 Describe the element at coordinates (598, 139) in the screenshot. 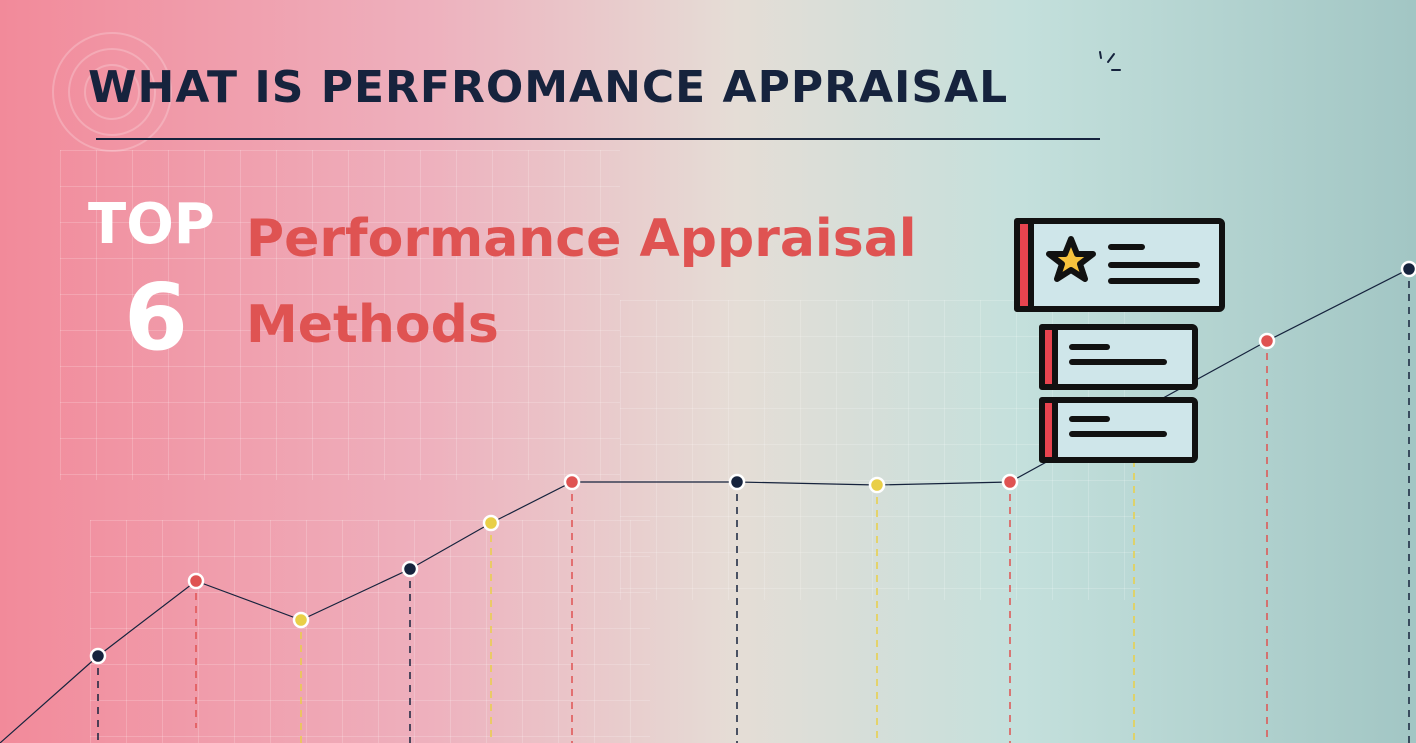

I see `title-underline` at that location.